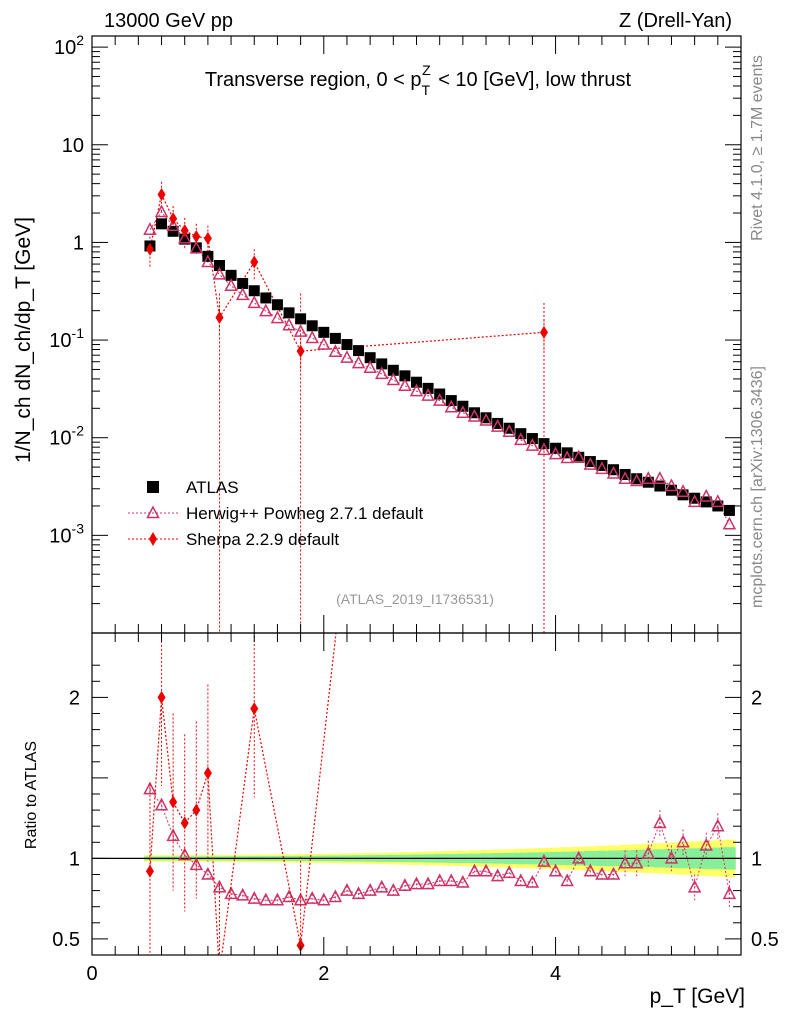  Describe the element at coordinates (347, 272) in the screenshot. I see `sherpa-line` at that location.